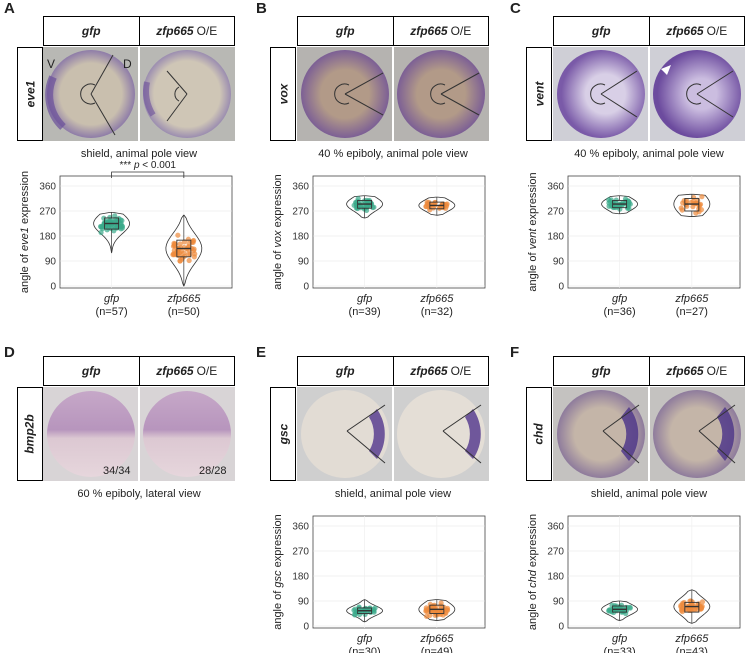  What do you see at coordinates (620, 312) in the screenshot?
I see `x-sample-size: (n=36)` at bounding box center [620, 312].